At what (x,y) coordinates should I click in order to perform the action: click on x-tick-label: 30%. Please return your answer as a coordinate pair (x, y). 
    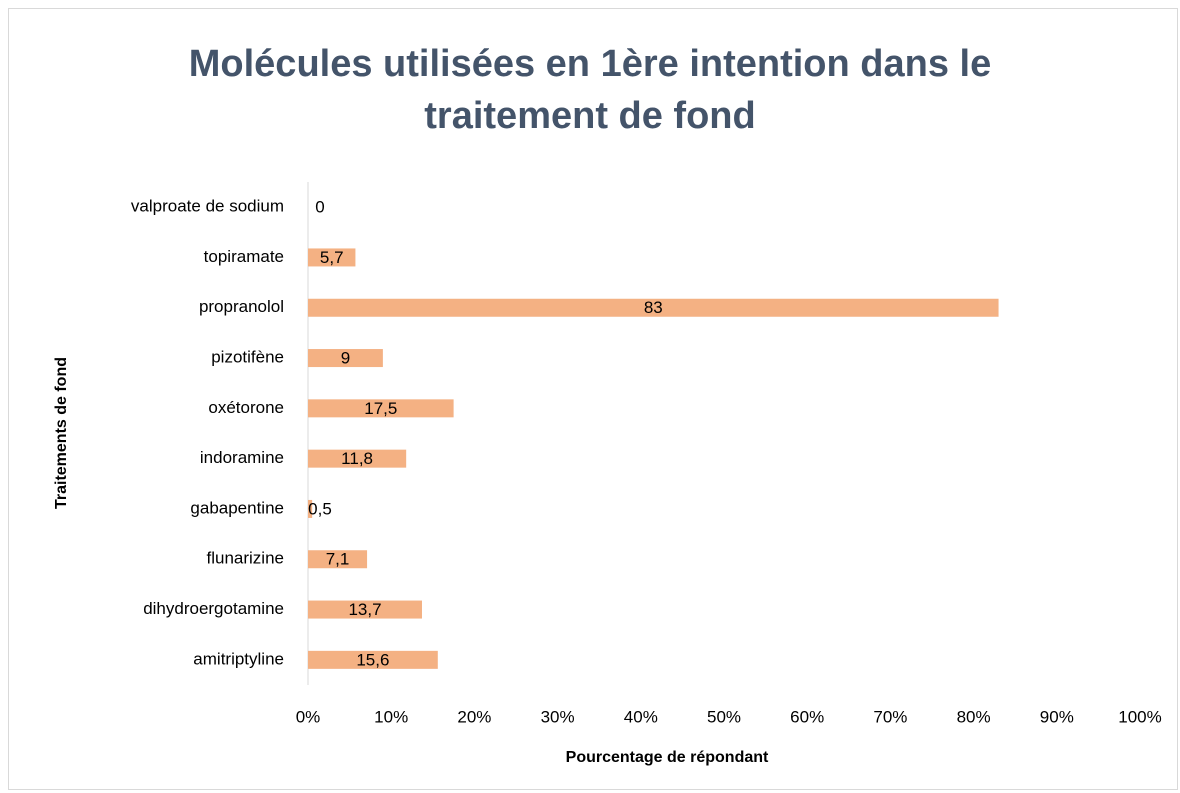
    Looking at the image, I should click on (558, 716).